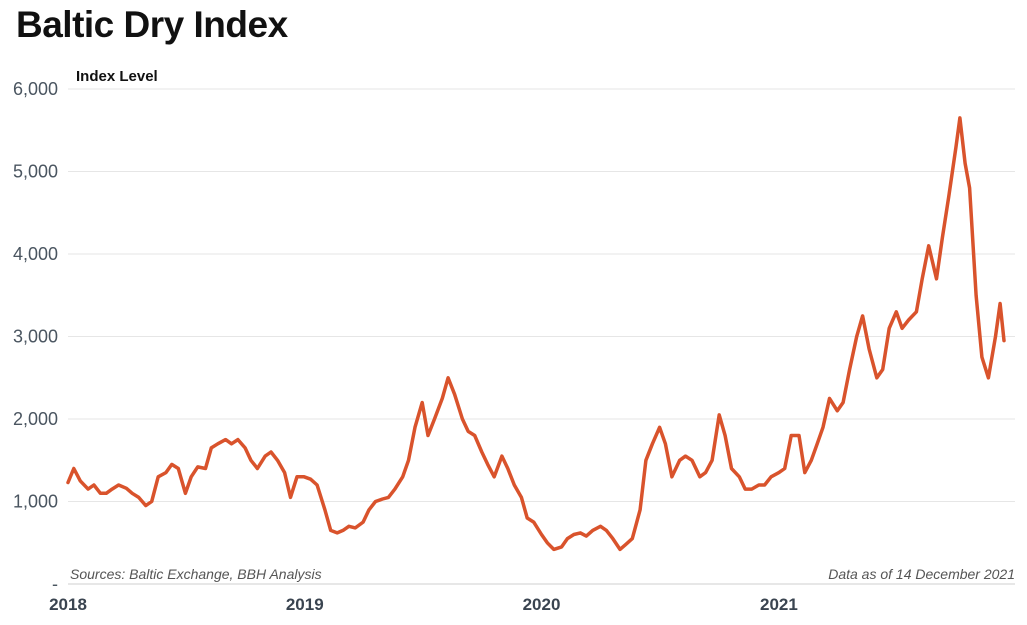 This screenshot has height=625, width=1027. Describe the element at coordinates (423, 604) in the screenshot. I see `x-axis-ticks: 2018 2019 2020 2021` at that location.